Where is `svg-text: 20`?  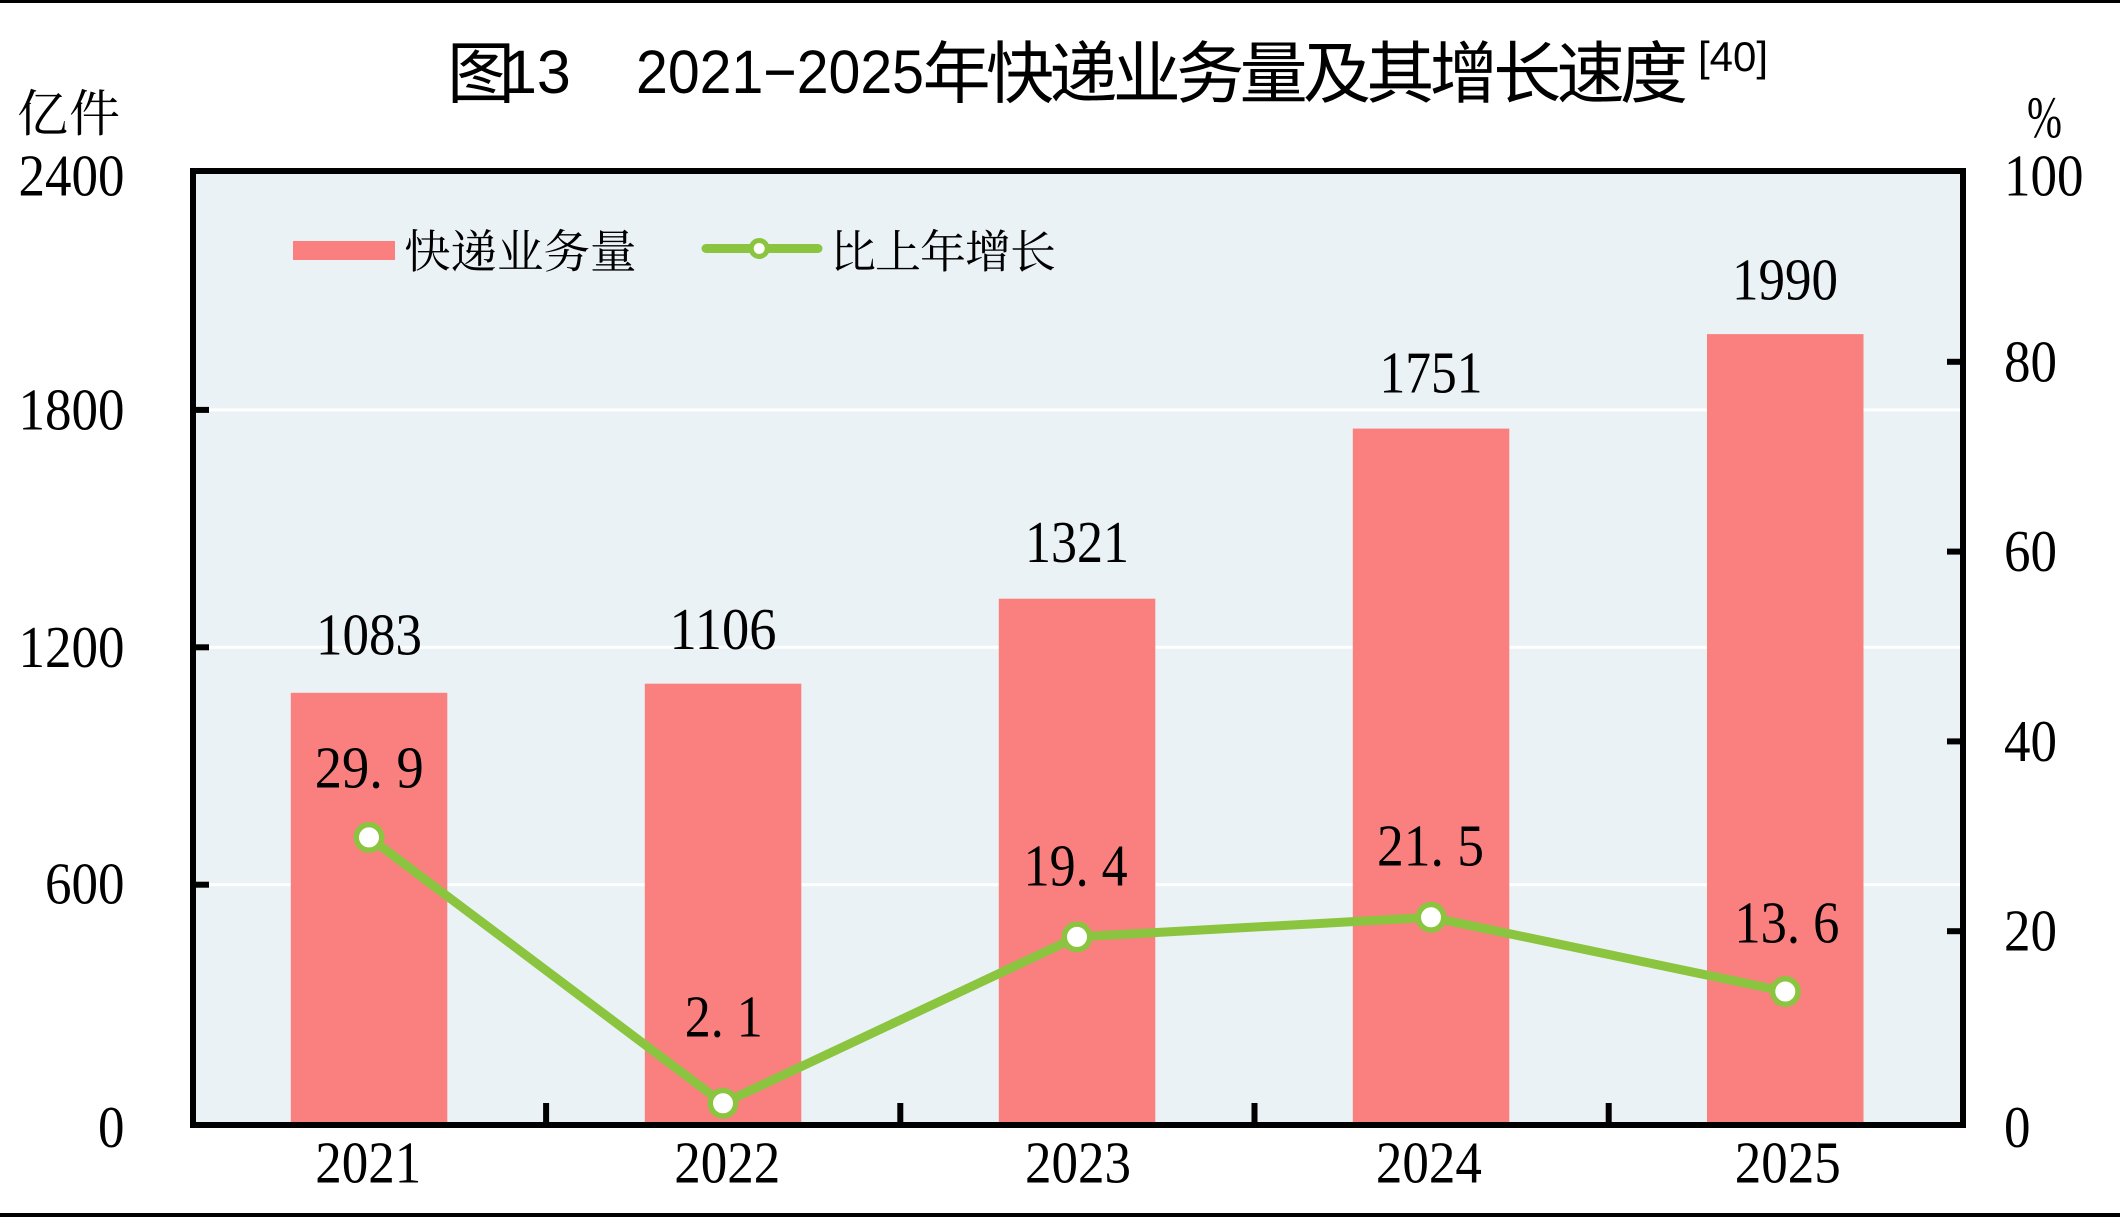 svg-text: 20 is located at coordinates (2030, 931).